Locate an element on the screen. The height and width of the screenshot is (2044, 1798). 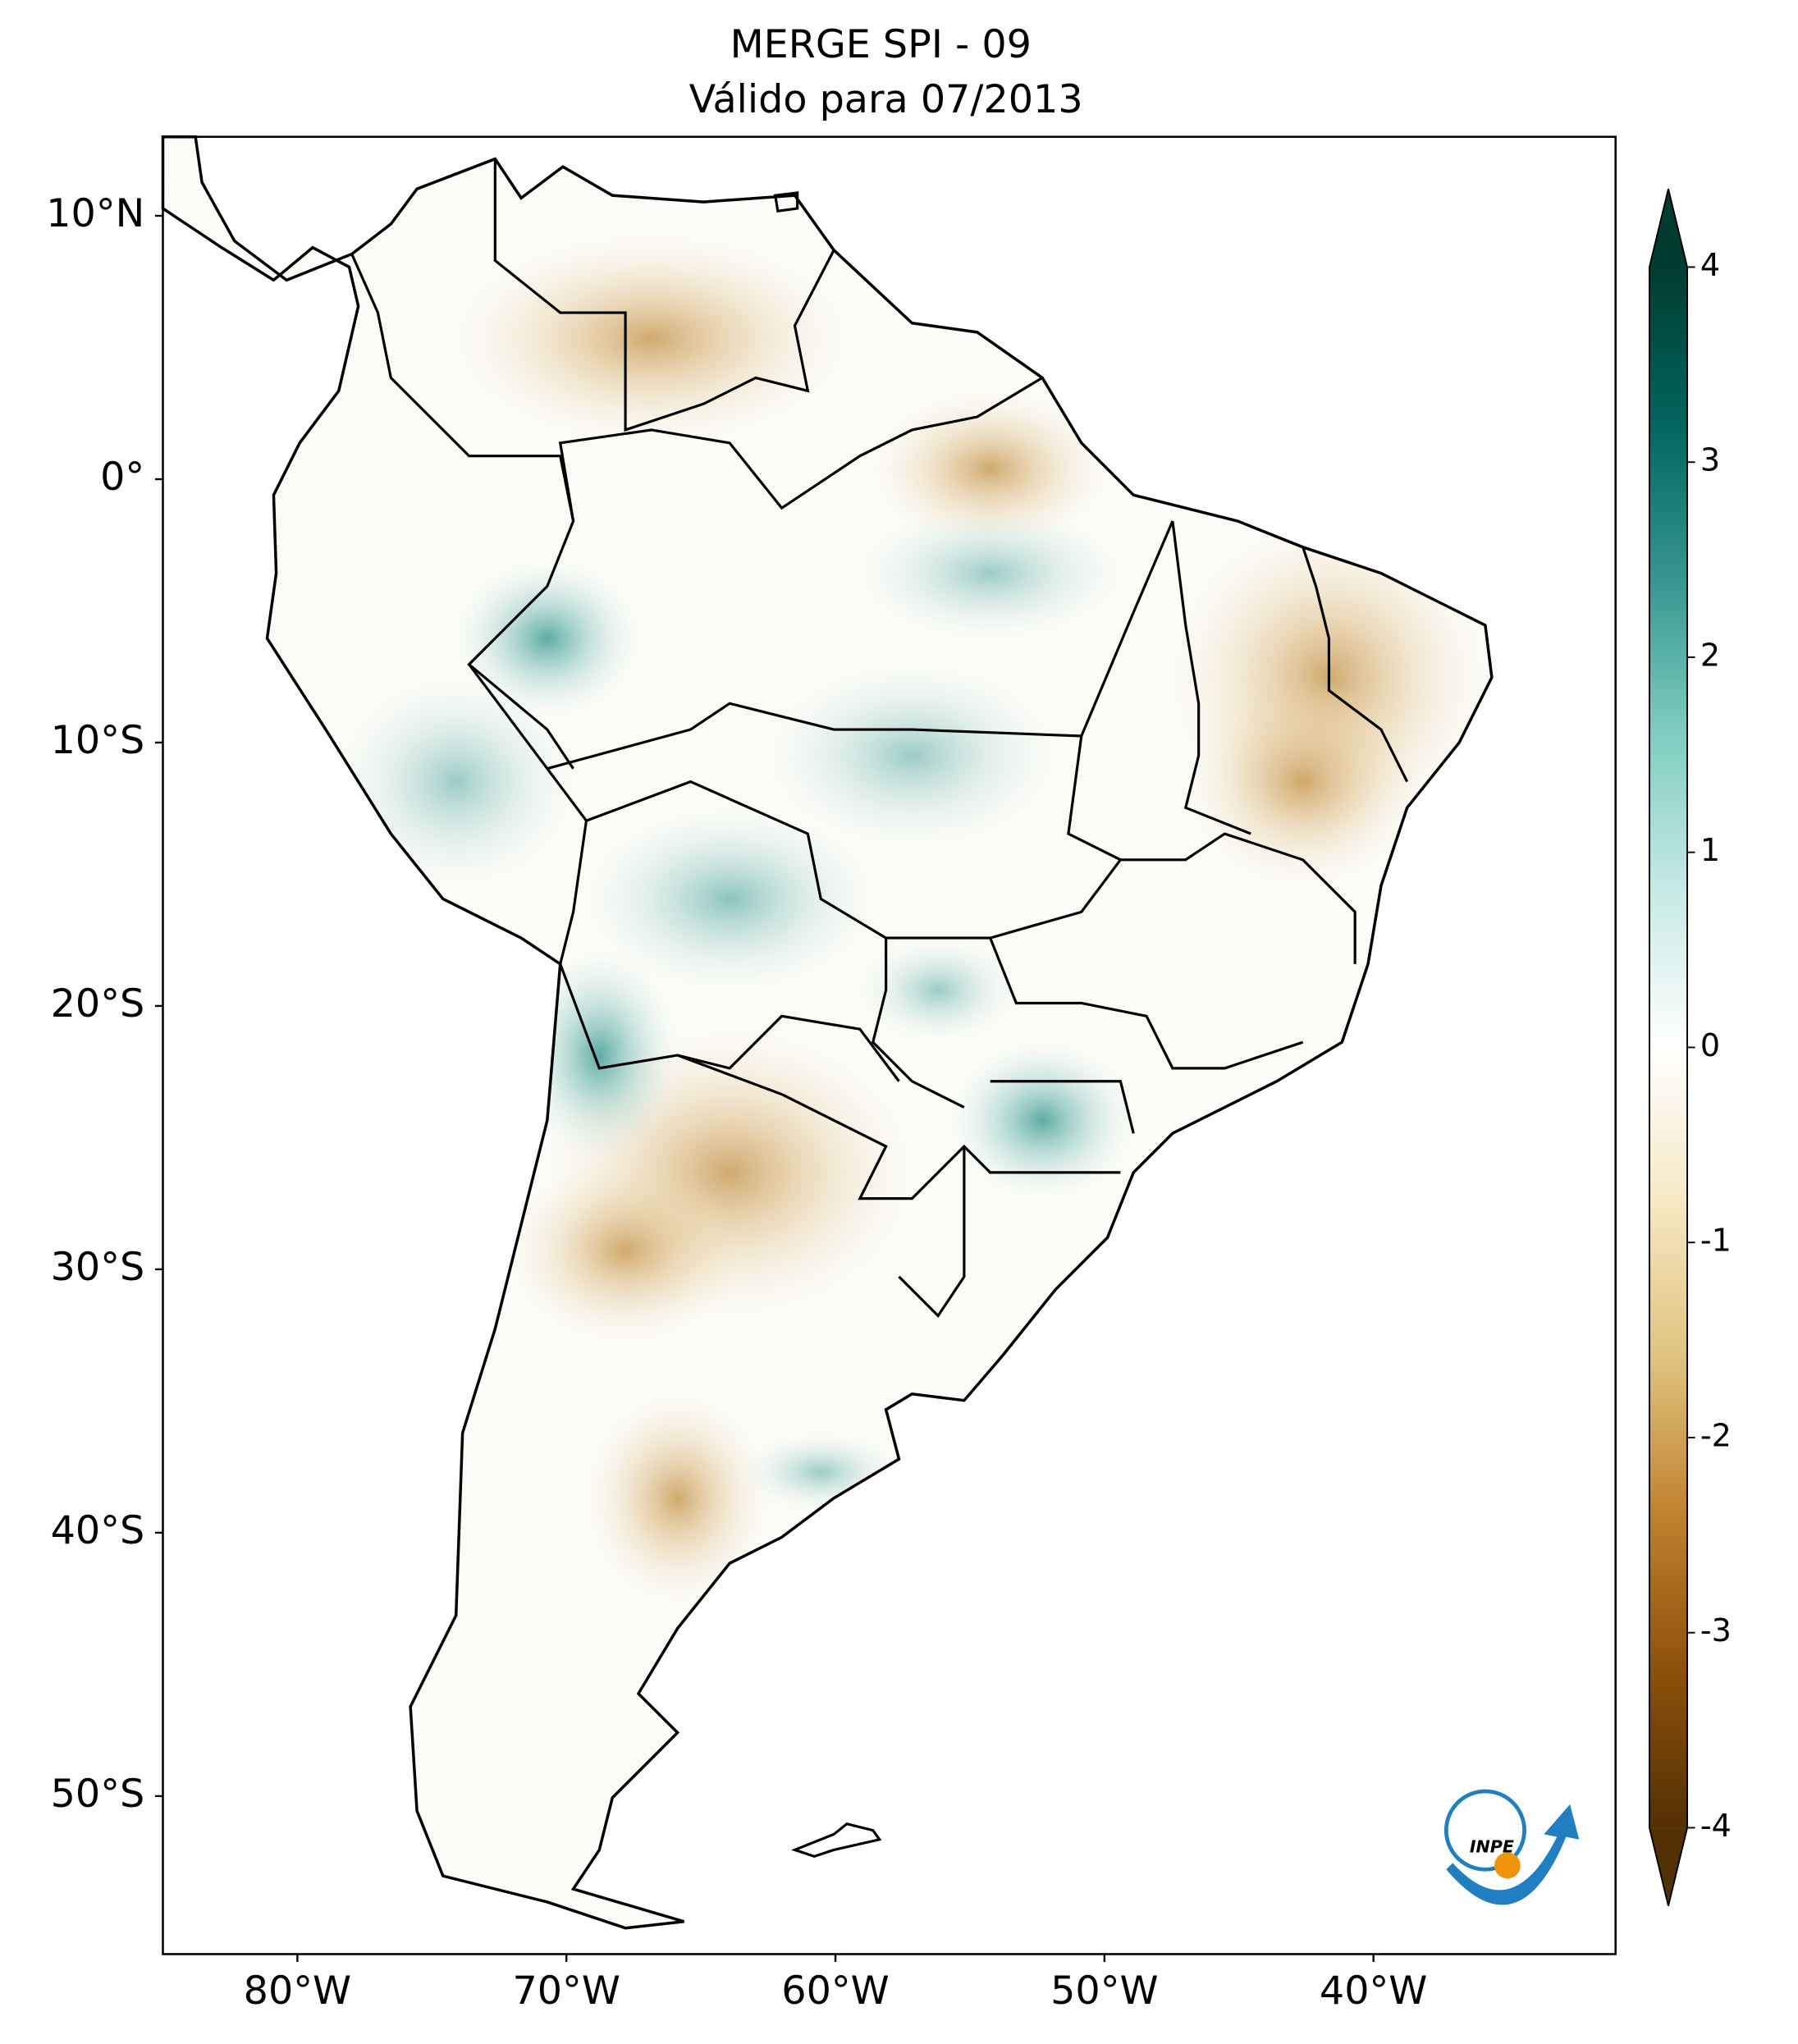
x-tick-label: 80°W is located at coordinates (297, 1992).